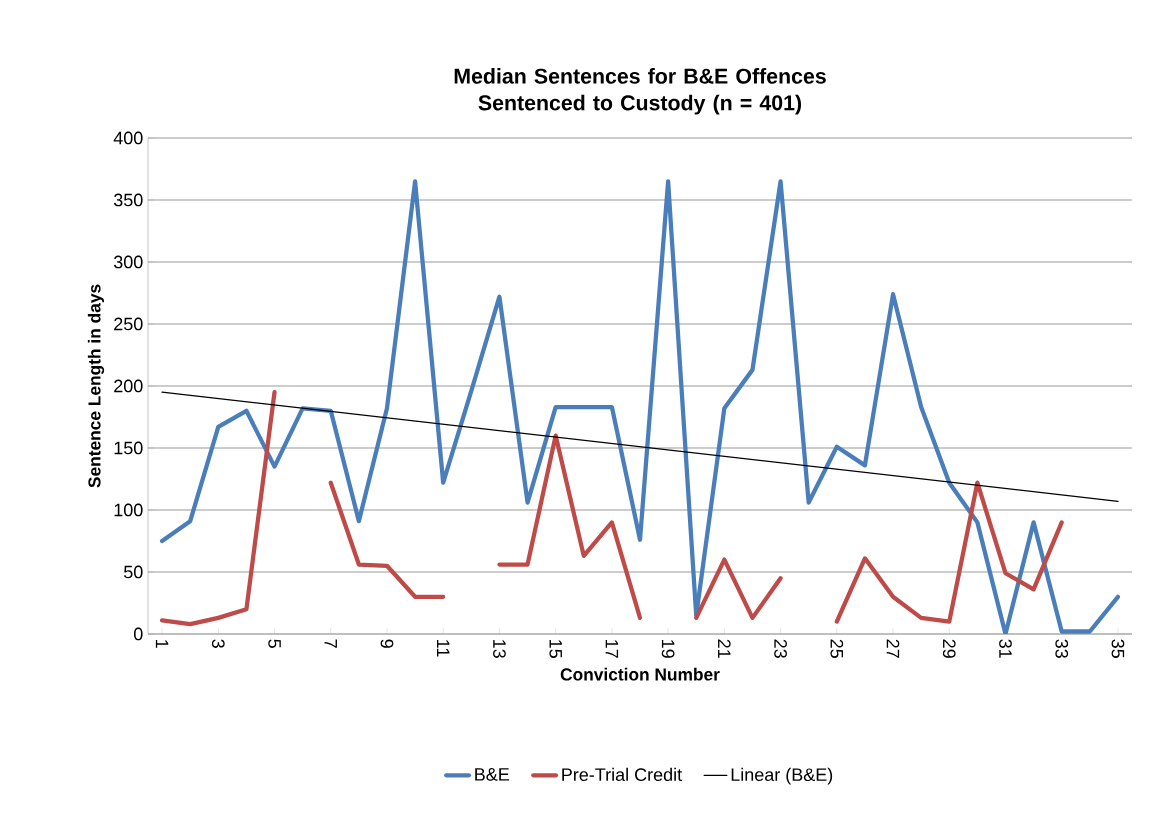 This screenshot has height=813, width=1154. I want to click on x-tick-label: 17, so click(612, 649).